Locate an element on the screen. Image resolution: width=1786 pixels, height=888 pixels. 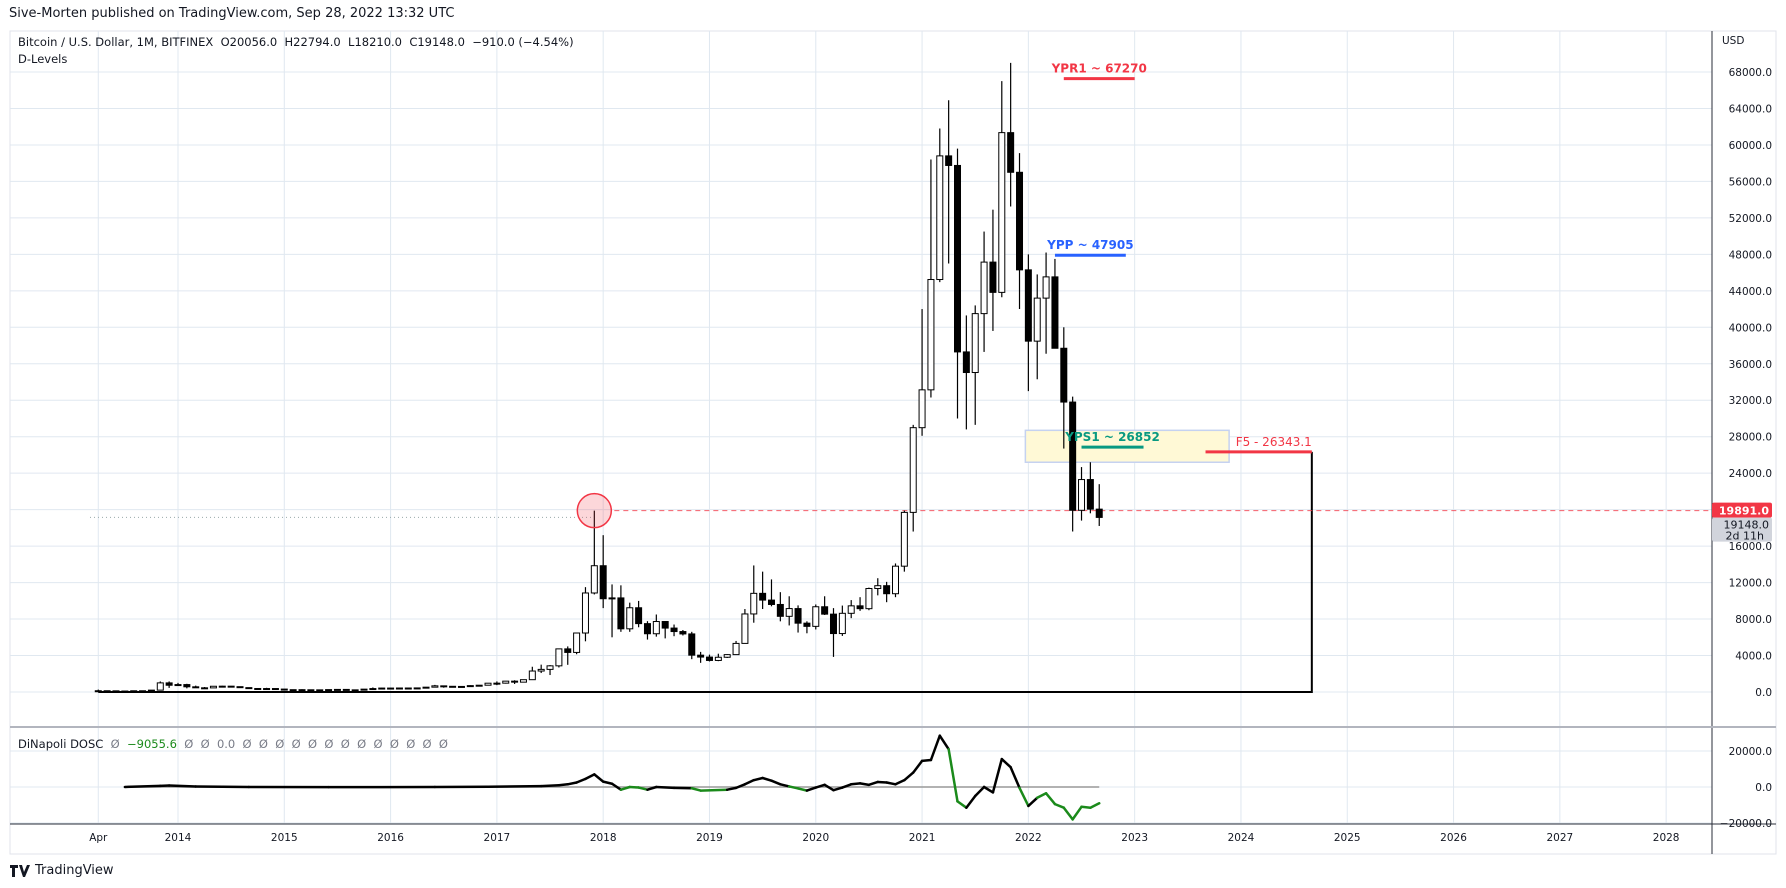
tradingview-logo: TradingView is located at coordinates (62, 870).